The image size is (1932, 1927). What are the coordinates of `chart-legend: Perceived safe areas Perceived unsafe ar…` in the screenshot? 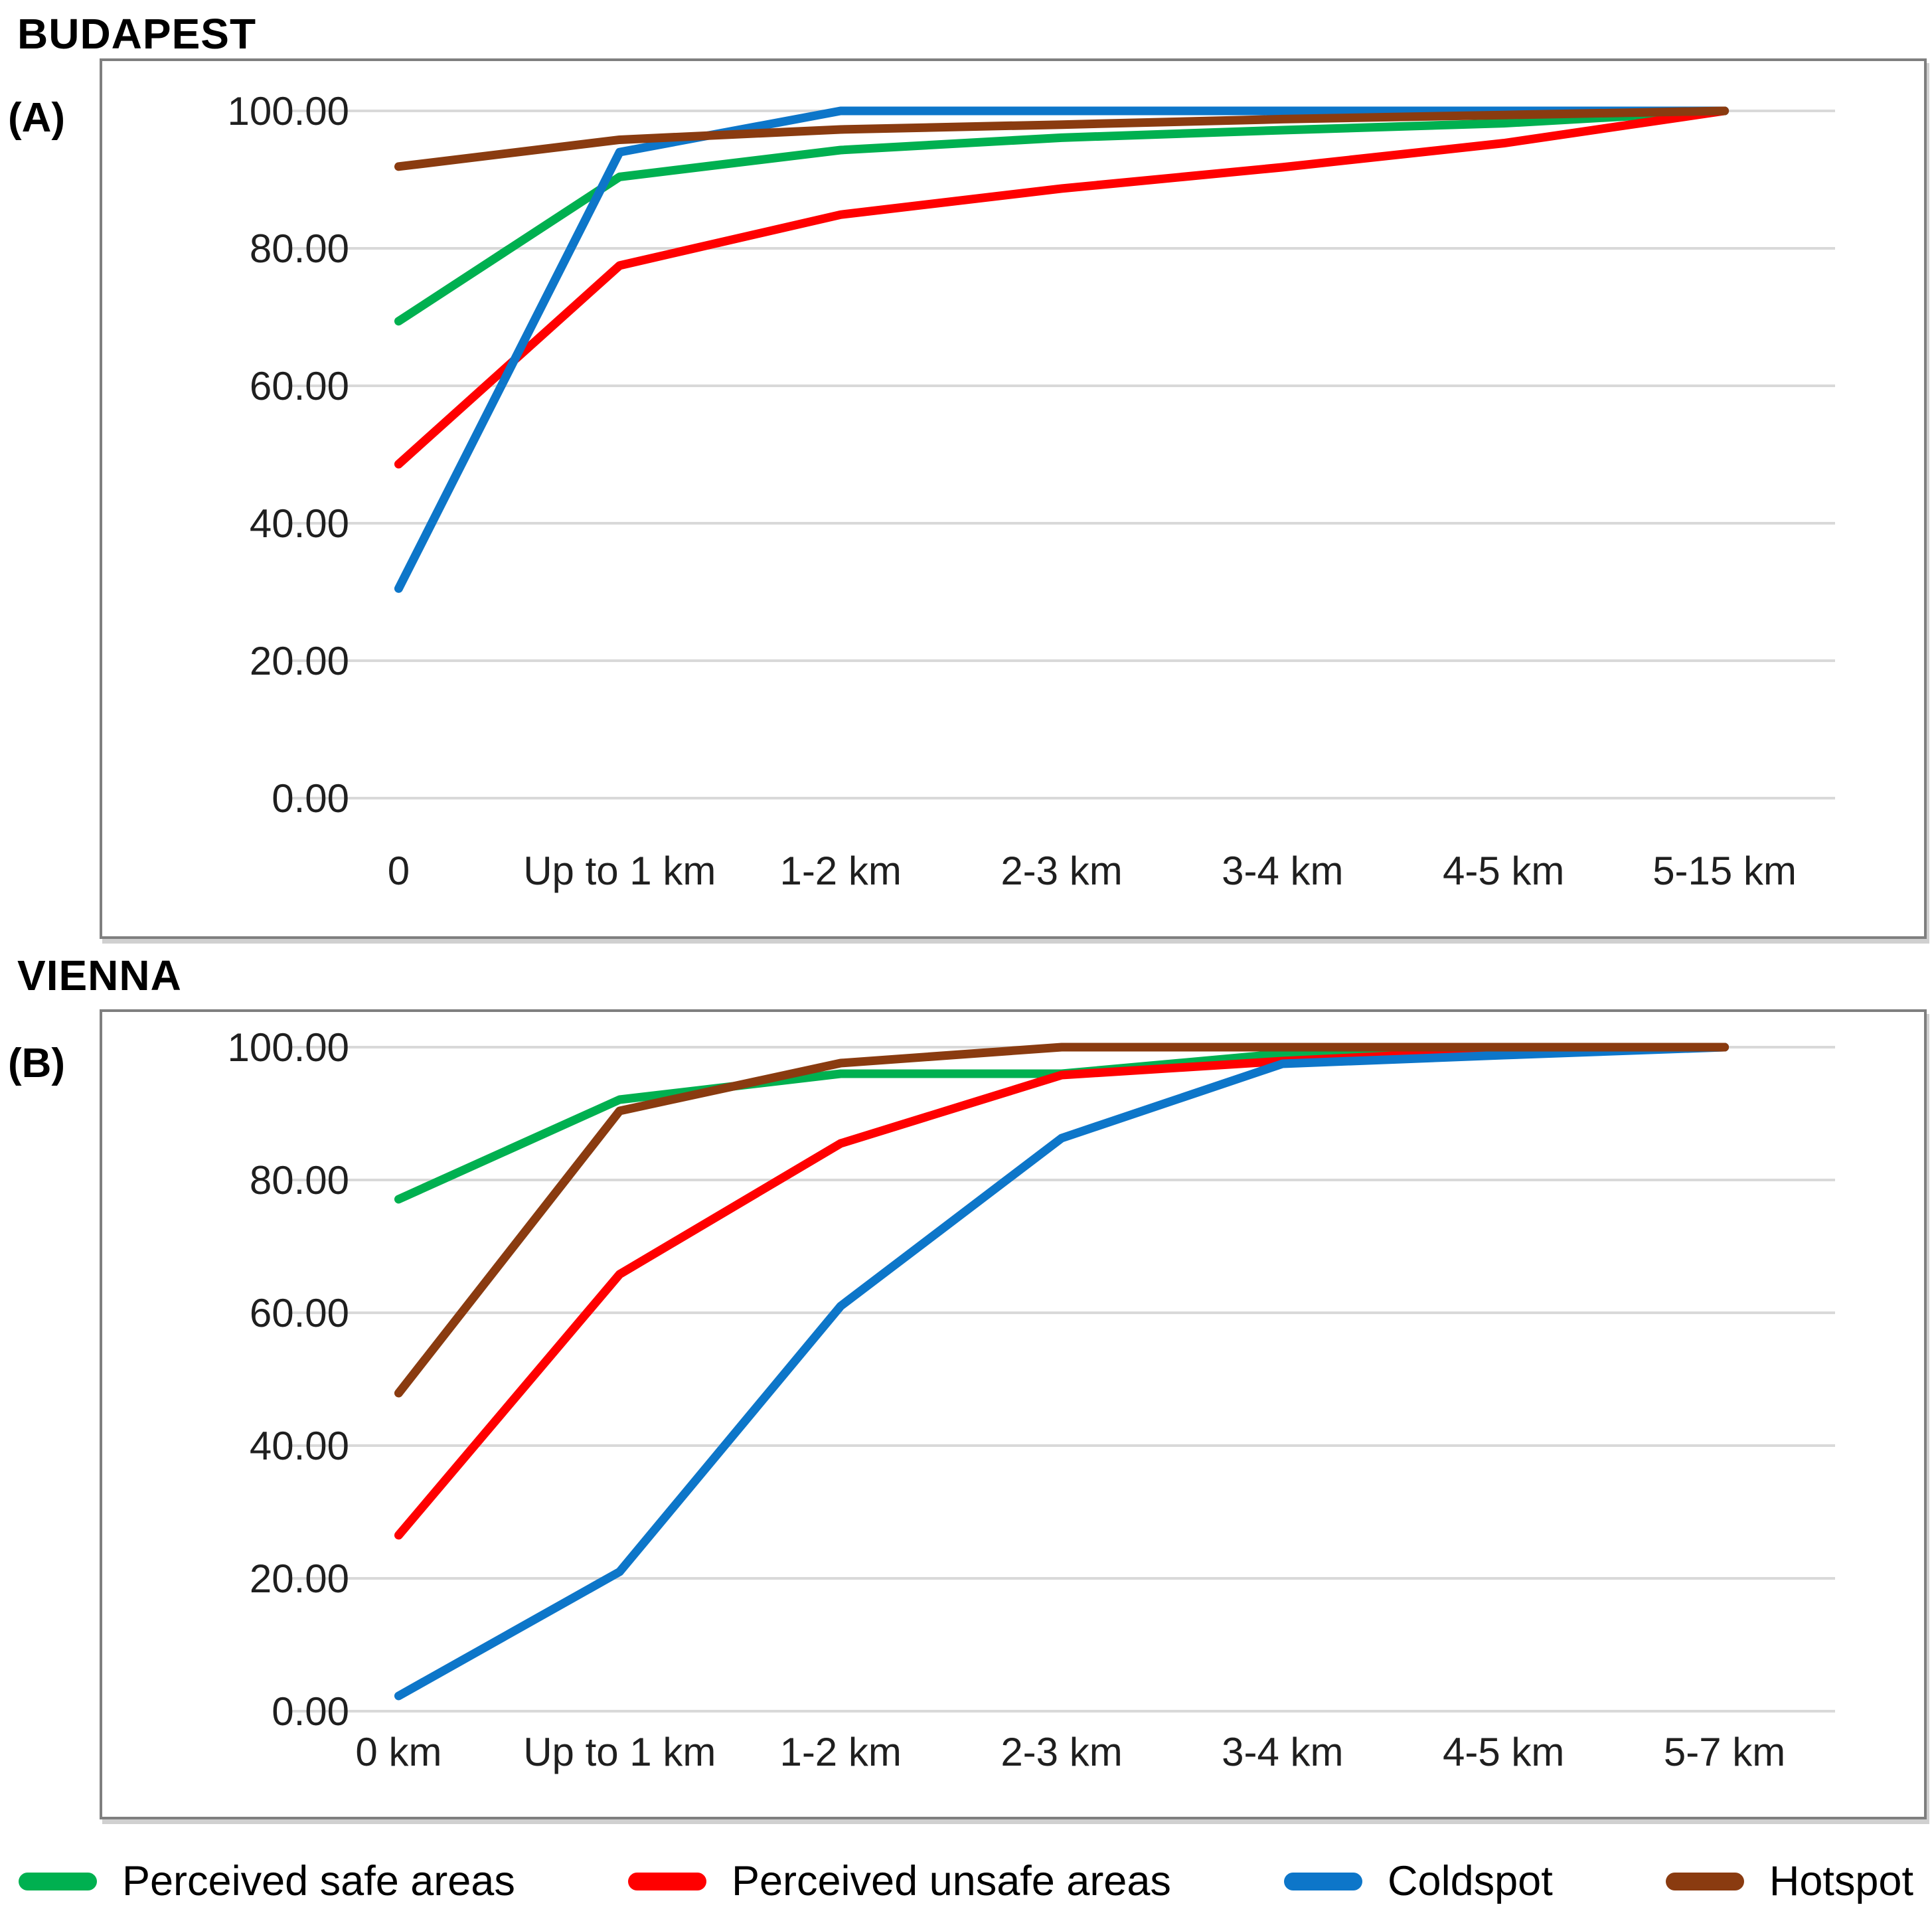 It's located at (966, 1881).